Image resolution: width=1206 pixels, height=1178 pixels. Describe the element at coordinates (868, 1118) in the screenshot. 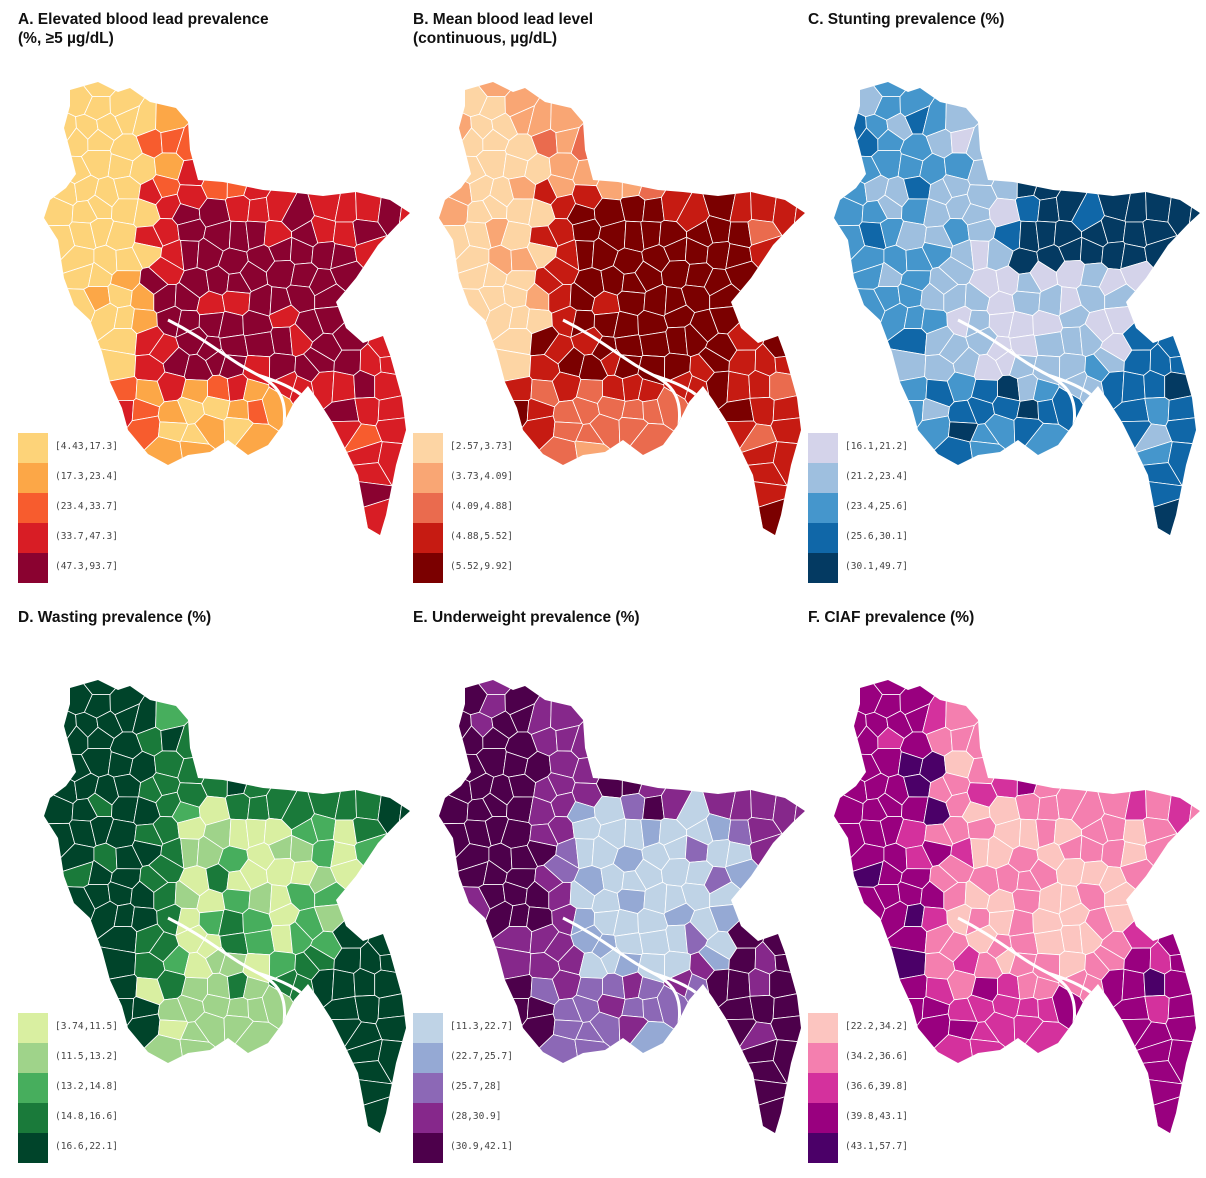

I see `legend-item: (39.8,43.1]` at that location.